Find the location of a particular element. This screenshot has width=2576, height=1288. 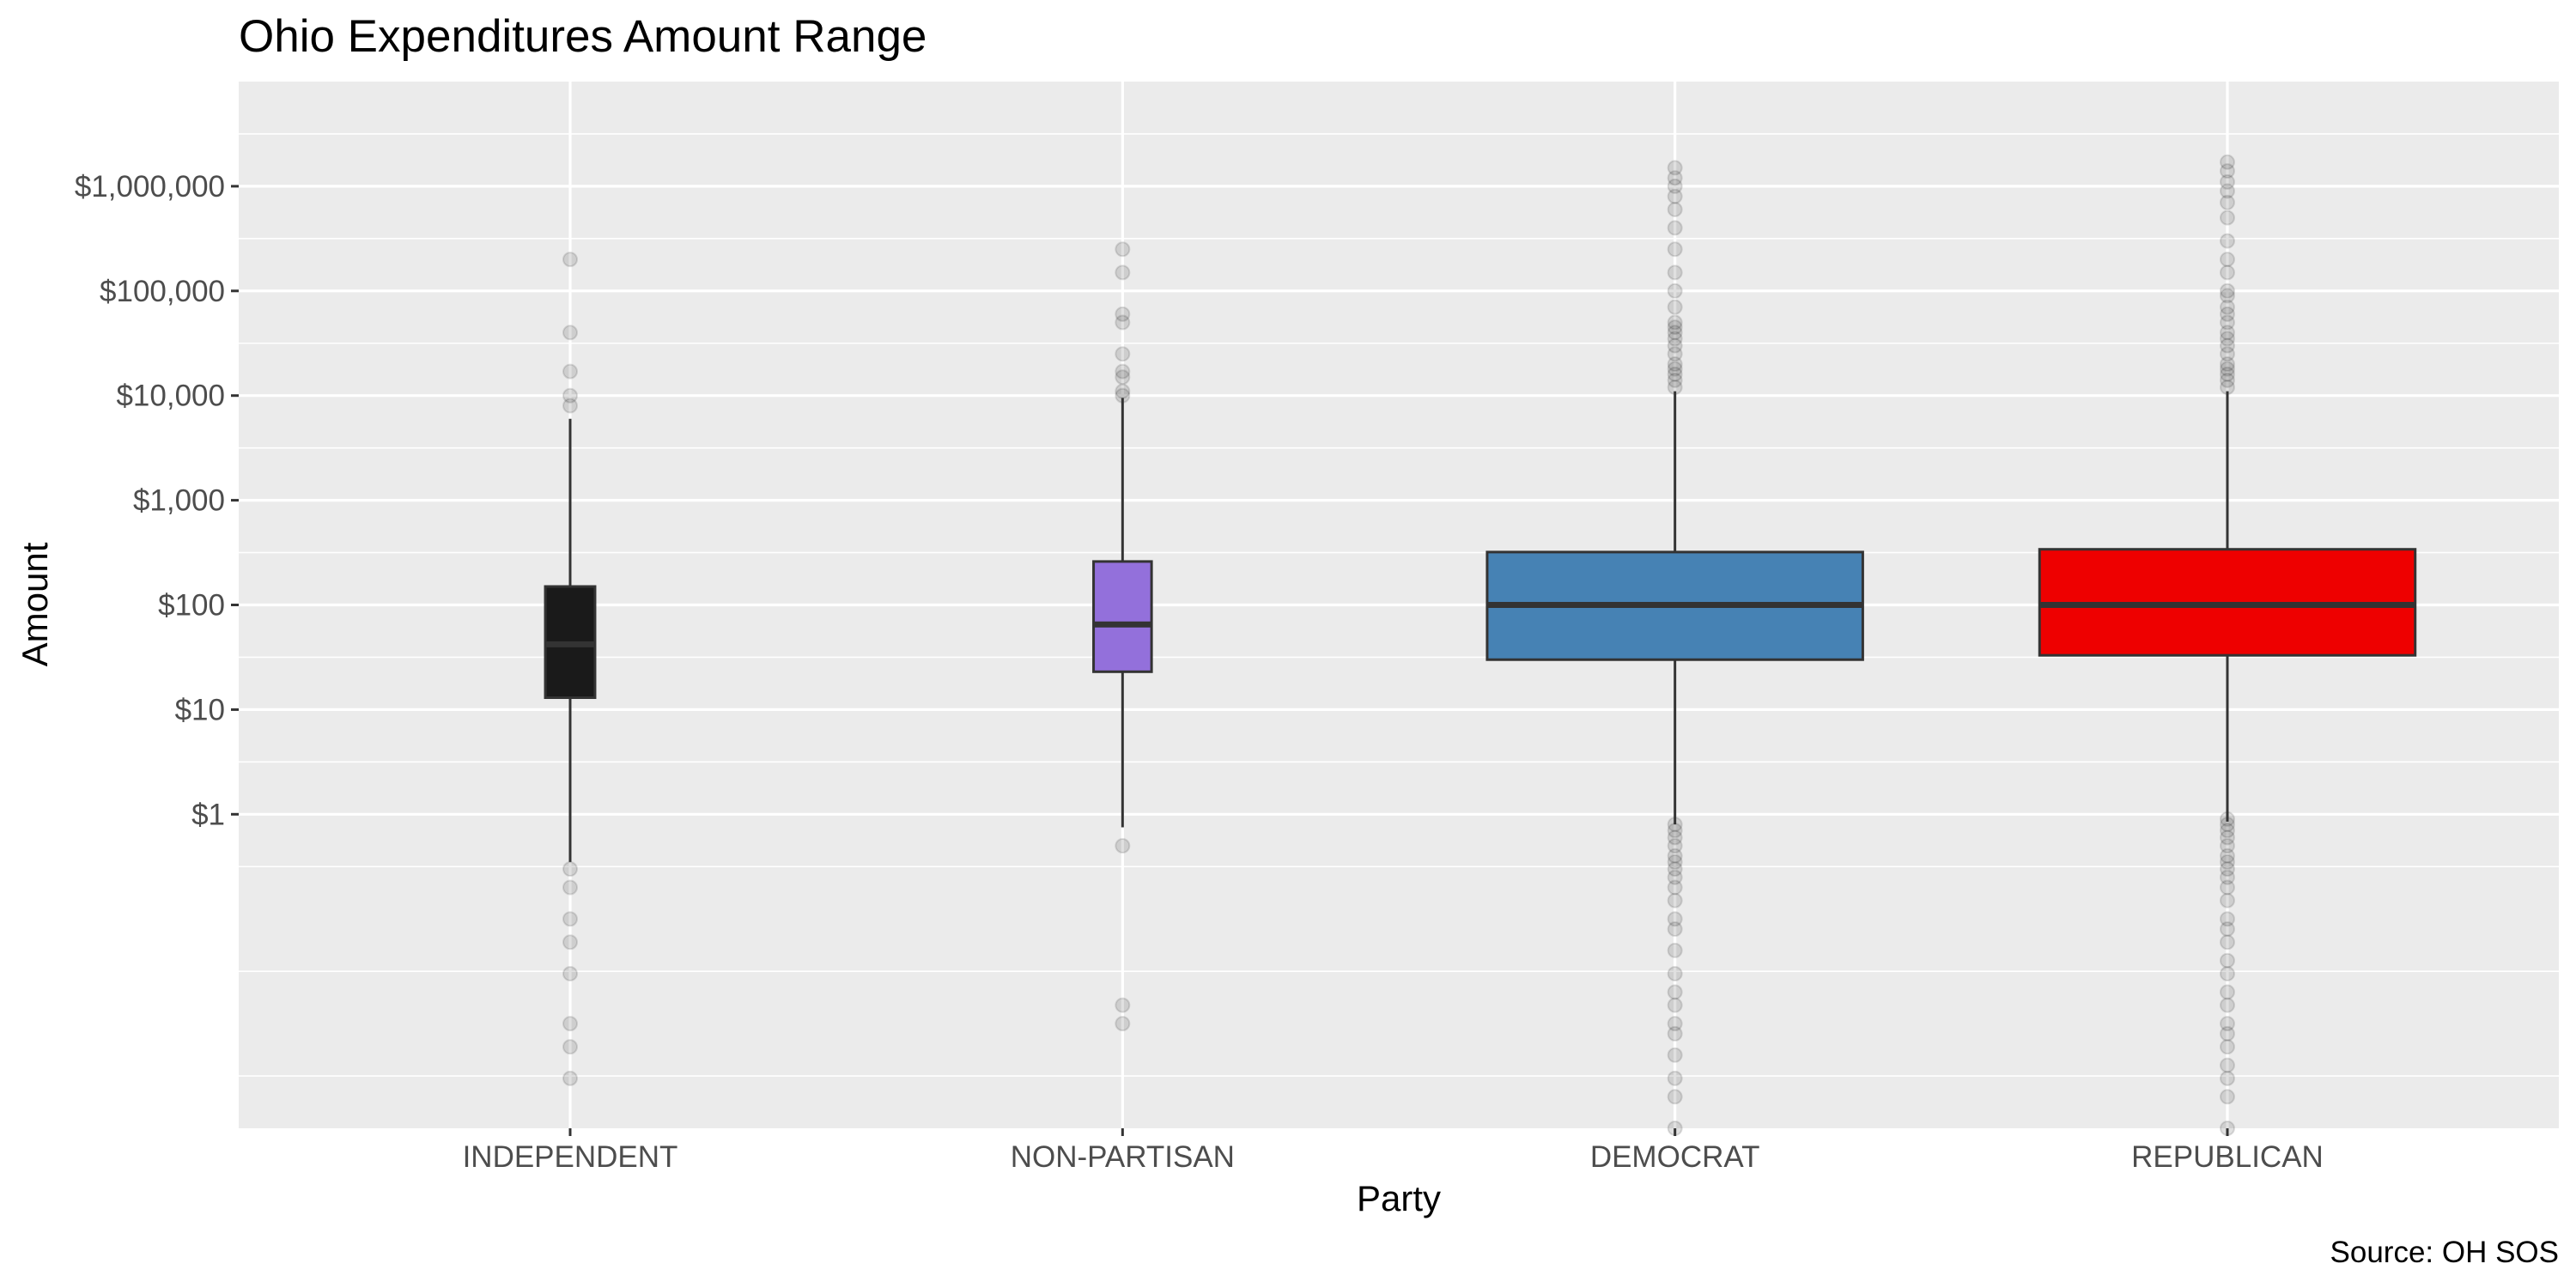

x-tick-label: INDEPENDENT is located at coordinates (570, 1157).